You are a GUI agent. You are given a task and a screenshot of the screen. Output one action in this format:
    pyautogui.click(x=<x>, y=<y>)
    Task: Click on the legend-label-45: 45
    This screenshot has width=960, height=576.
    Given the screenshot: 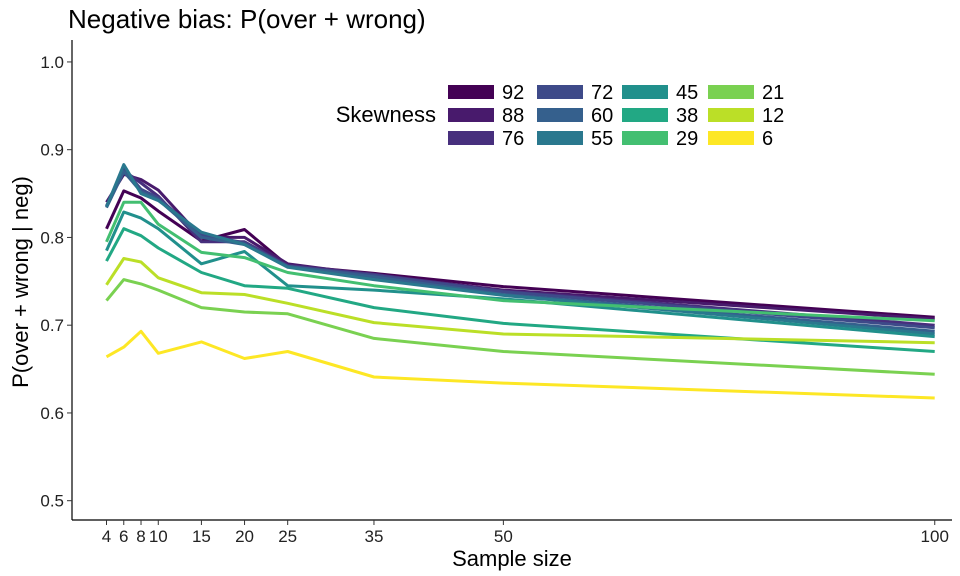 What is the action you would take?
    pyautogui.click(x=687, y=93)
    